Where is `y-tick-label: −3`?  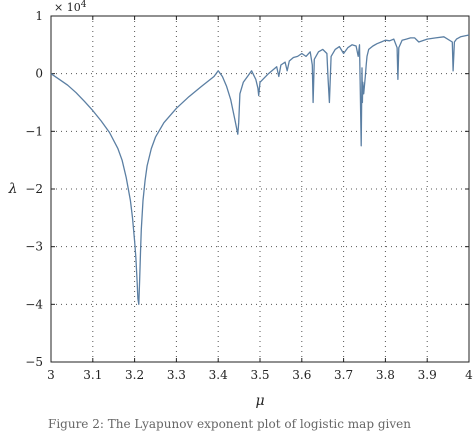
y-tick-label: −3 is located at coordinates (34, 247).